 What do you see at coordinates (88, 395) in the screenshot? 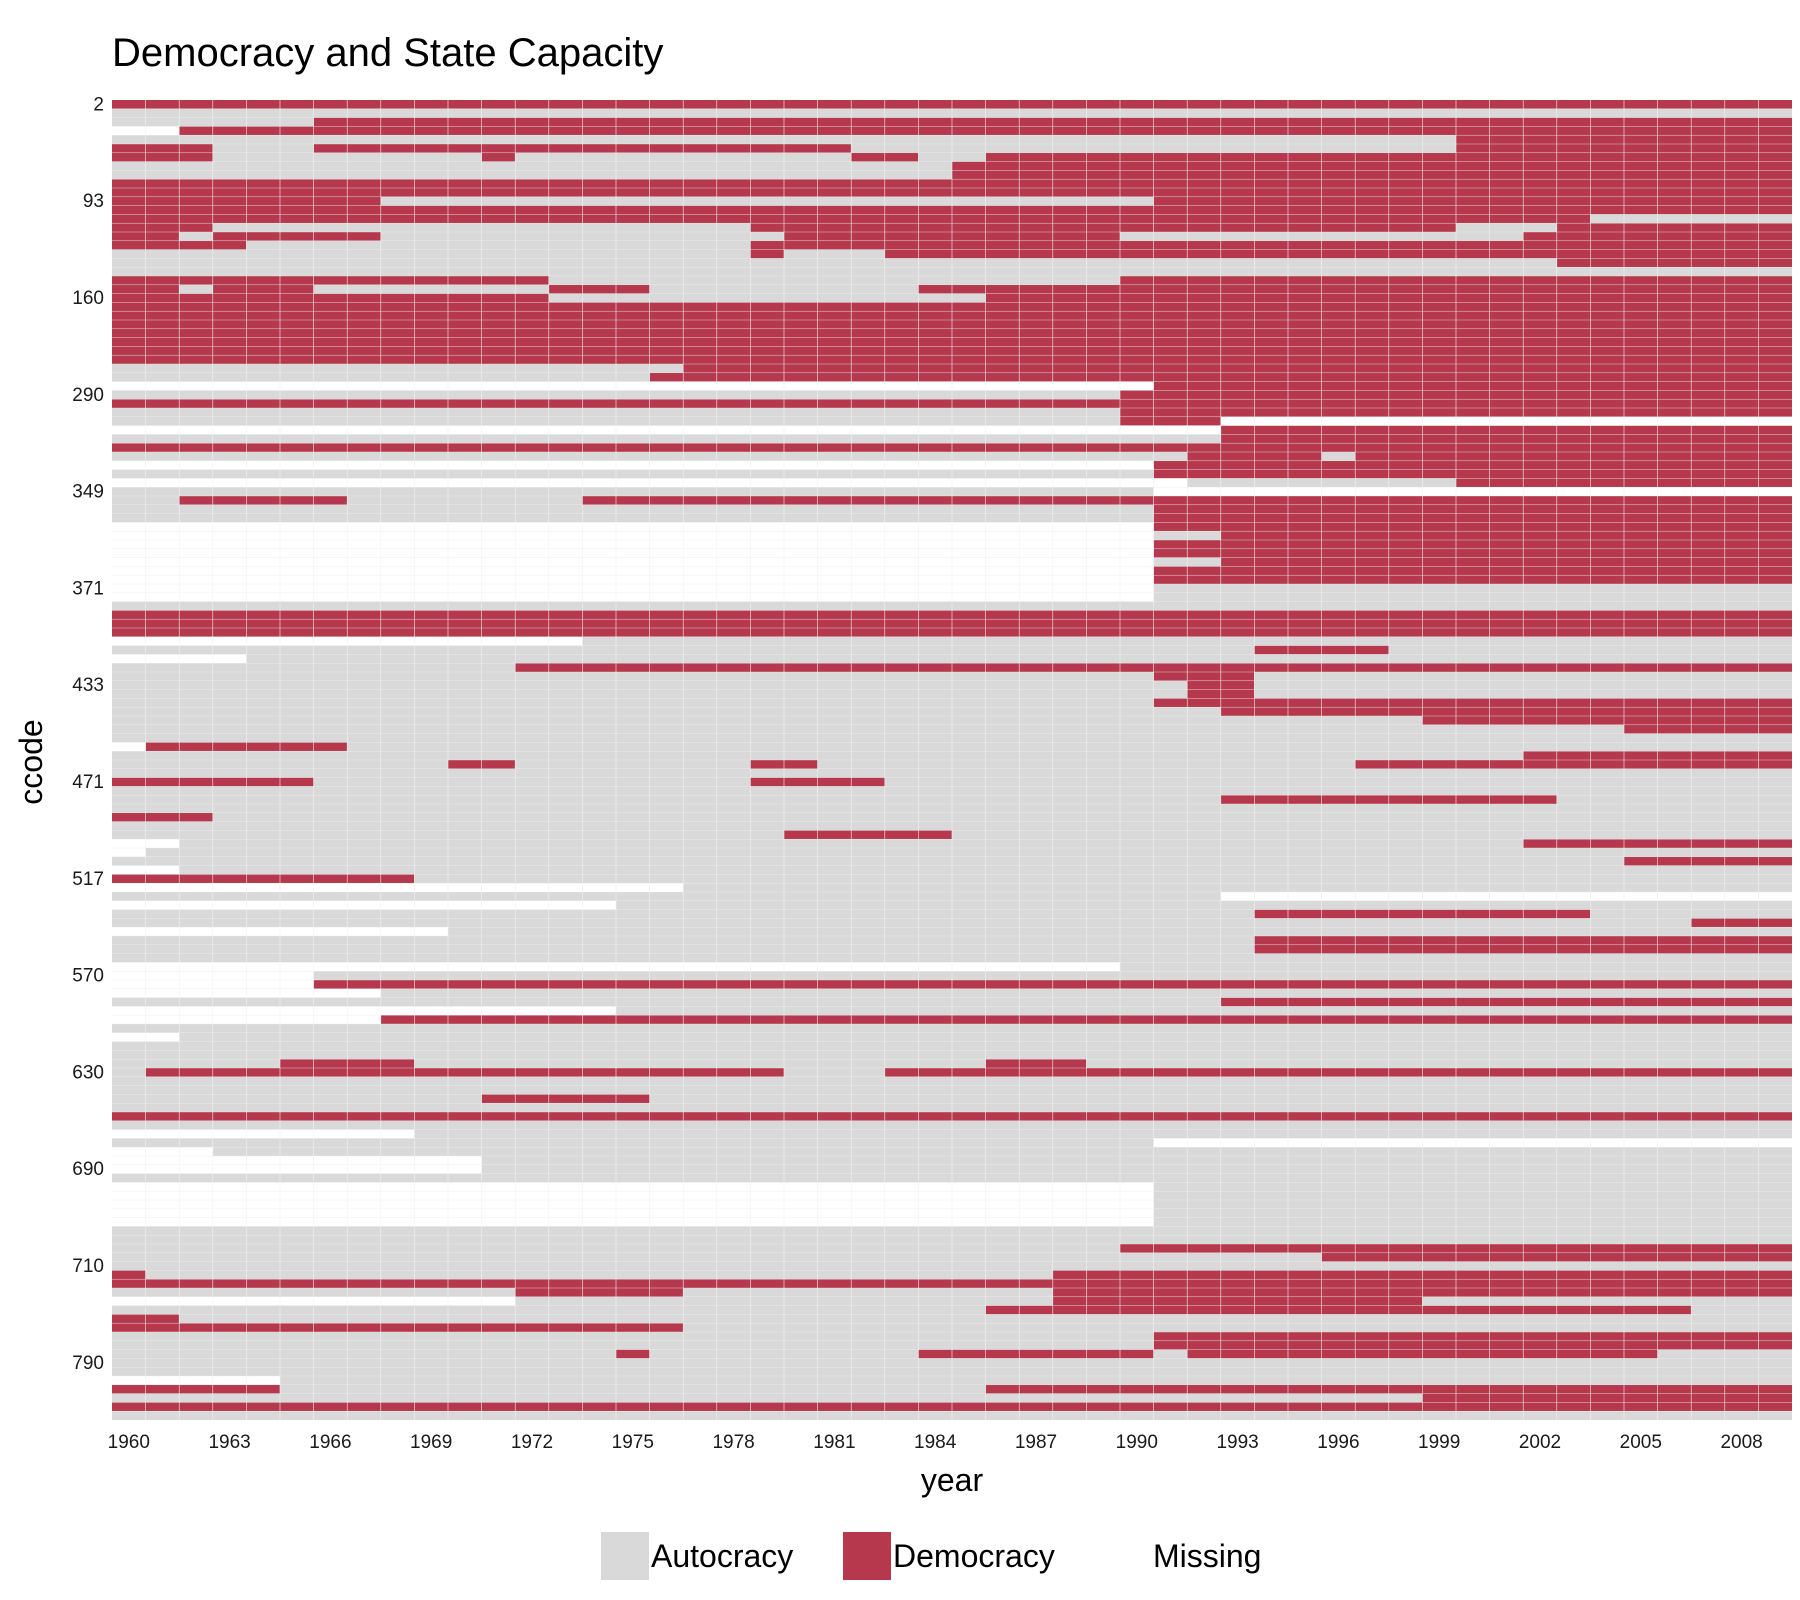
I see `y-tick-label: 290` at bounding box center [88, 395].